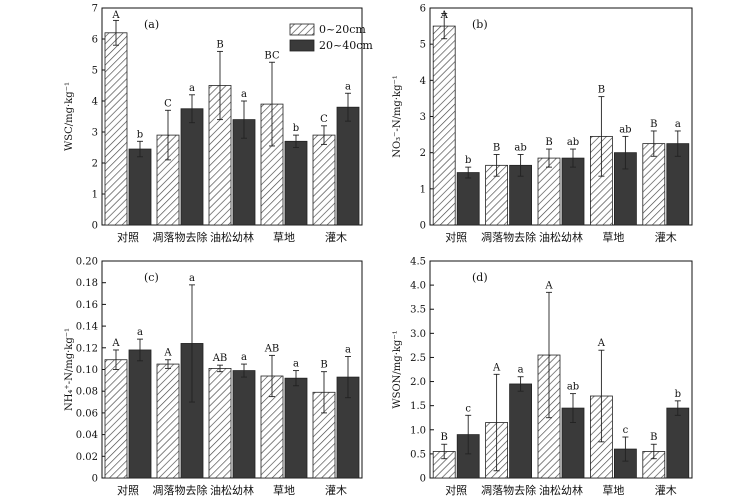 The height and width of the screenshot is (500, 750). I want to click on category-label: 草地, so click(613, 237).